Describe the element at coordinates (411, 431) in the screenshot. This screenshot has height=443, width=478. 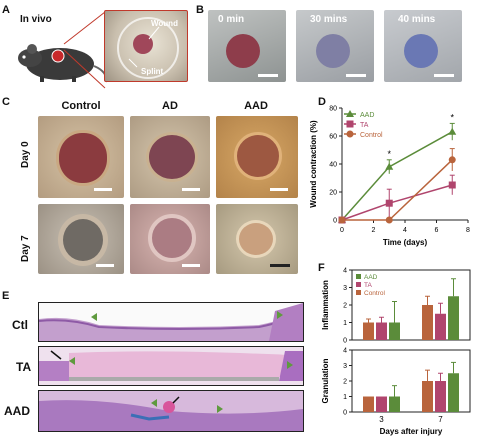
I see `x-axis-label: Days after injury` at that location.